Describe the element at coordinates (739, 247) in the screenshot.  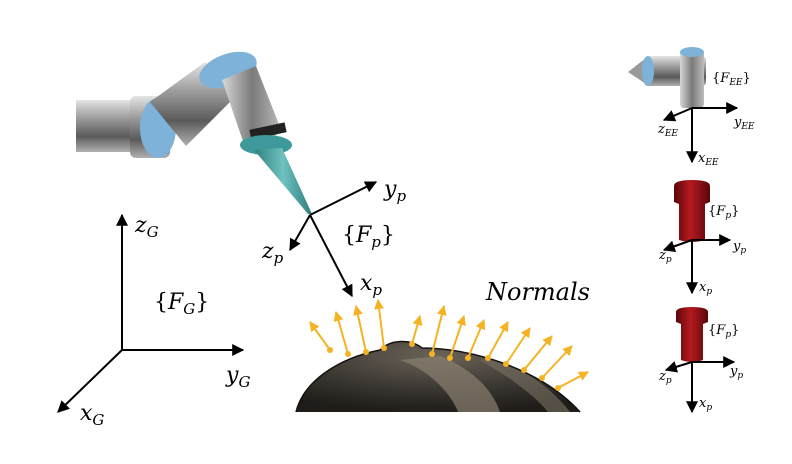
I see `tool2-y-label: yp` at that location.